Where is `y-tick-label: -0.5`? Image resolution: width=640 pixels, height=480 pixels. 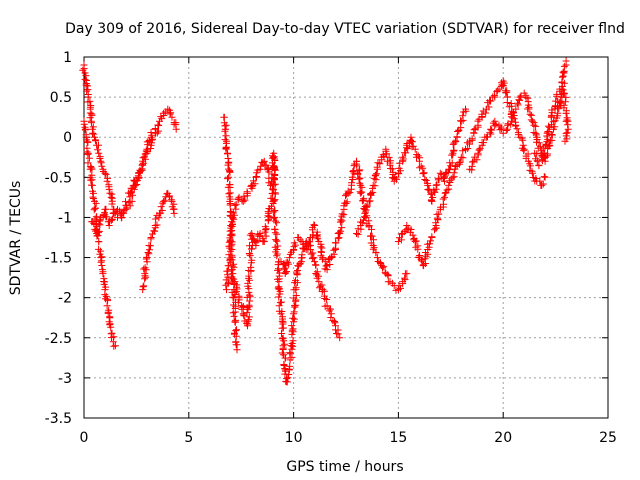 y-tick-label: -0.5 is located at coordinates (58, 178).